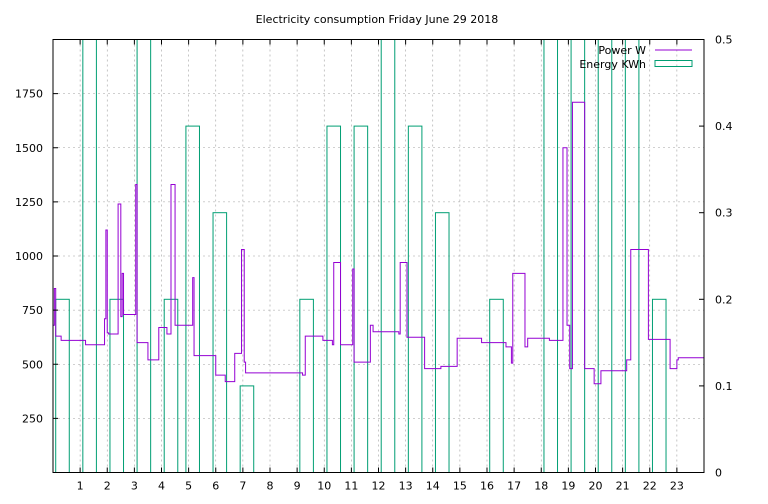 The height and width of the screenshot is (504, 768). I want to click on x-tick-label: 17, so click(514, 486).